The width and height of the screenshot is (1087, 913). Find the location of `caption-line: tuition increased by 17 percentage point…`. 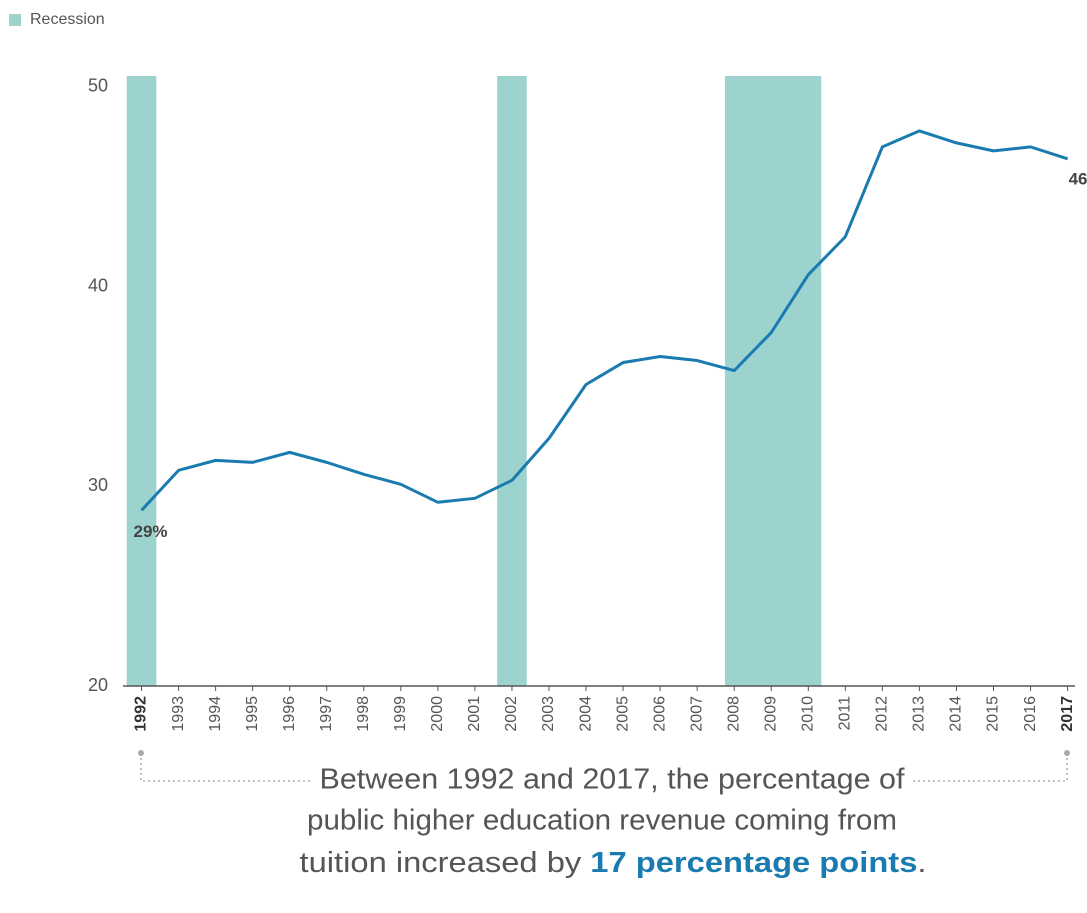

caption-line: tuition increased by 17 percentage point… is located at coordinates (613, 863).